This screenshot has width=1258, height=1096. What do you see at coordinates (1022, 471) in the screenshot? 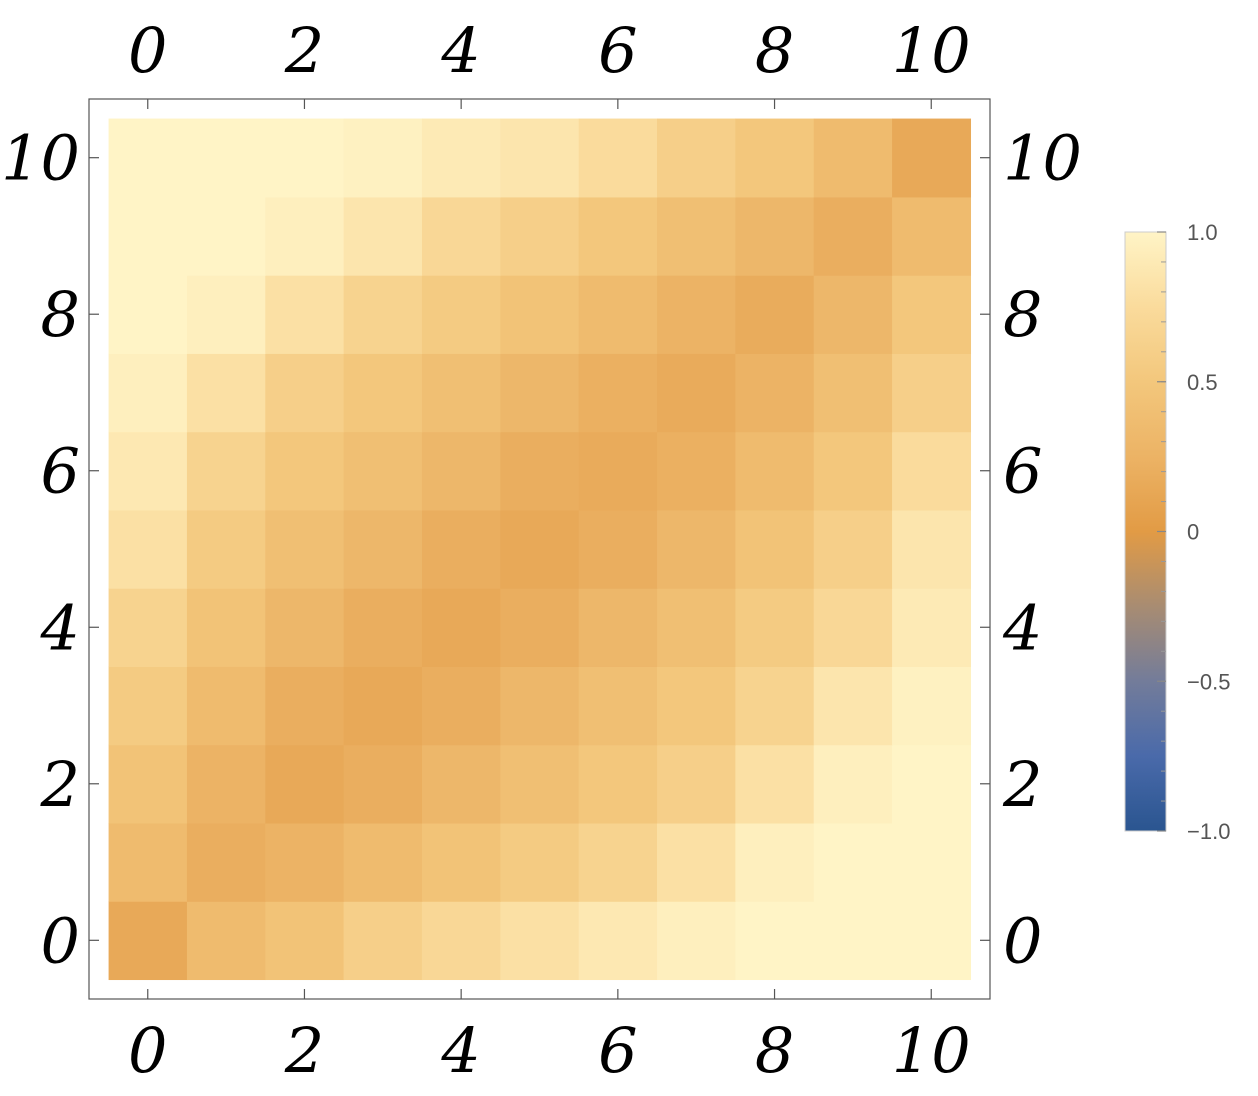
I see `y-tick-label-right: 6` at bounding box center [1022, 471].